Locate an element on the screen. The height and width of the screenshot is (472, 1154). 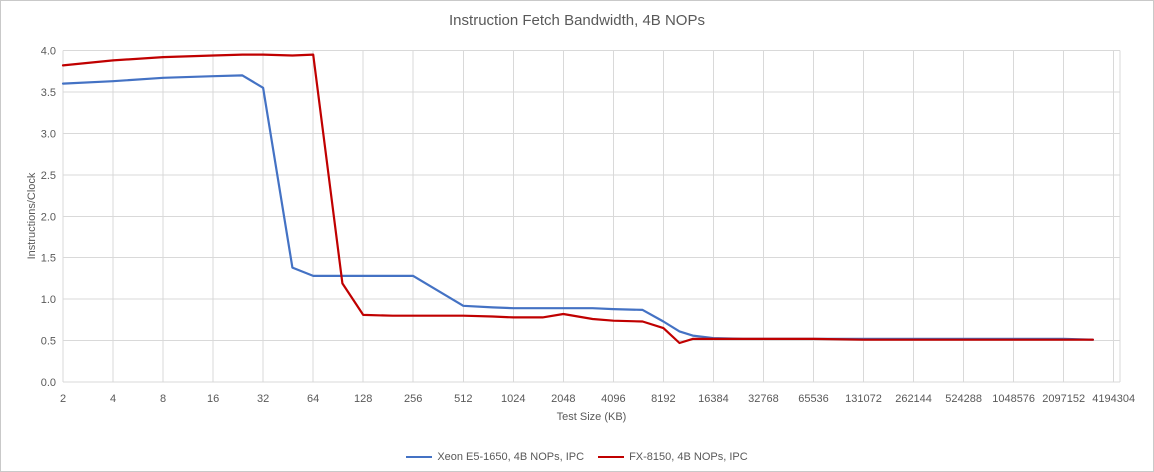
x-tick-label: 1024 is located at coordinates (513, 399).